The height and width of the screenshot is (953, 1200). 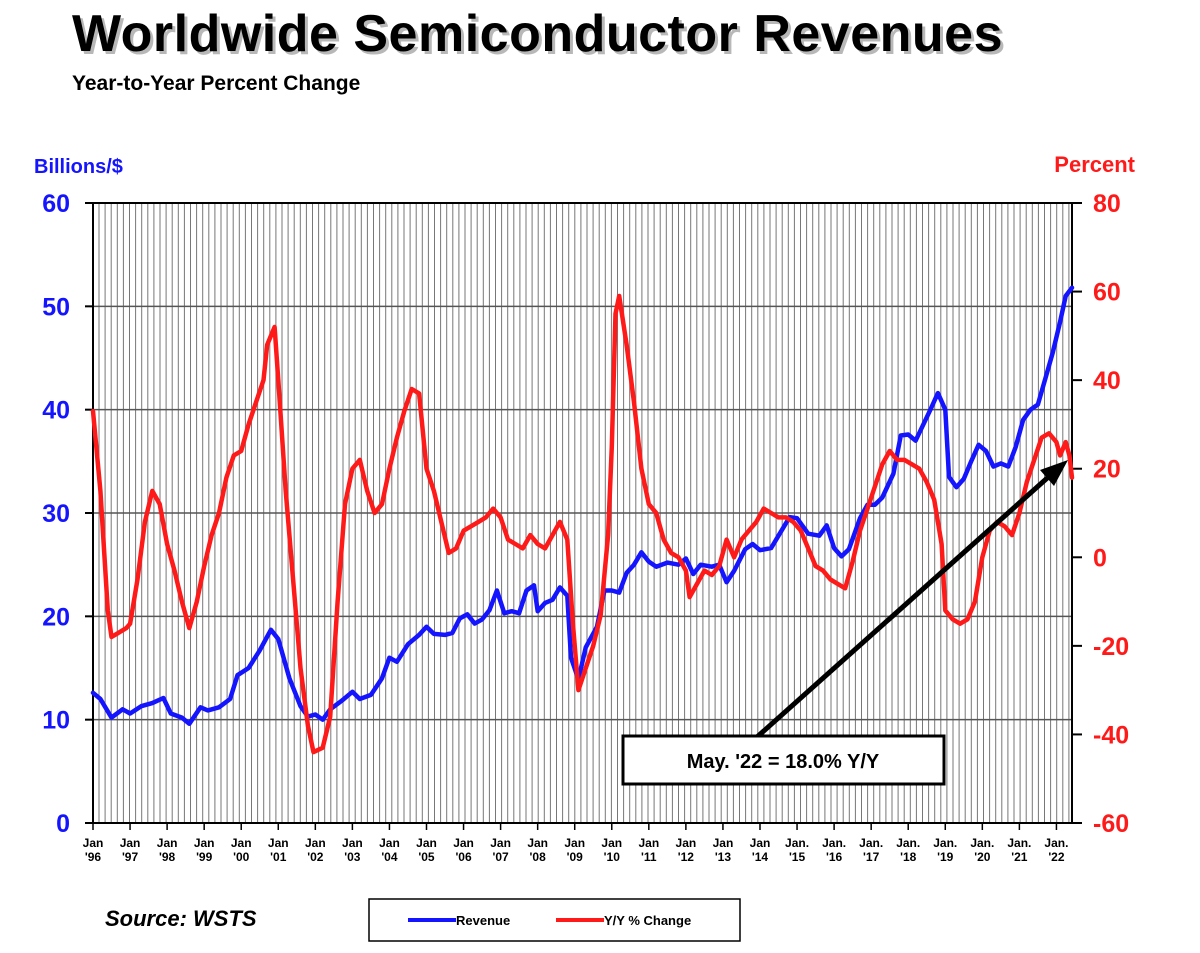 What do you see at coordinates (130, 857) in the screenshot?
I see `x-tick-label-year: '97` at bounding box center [130, 857].